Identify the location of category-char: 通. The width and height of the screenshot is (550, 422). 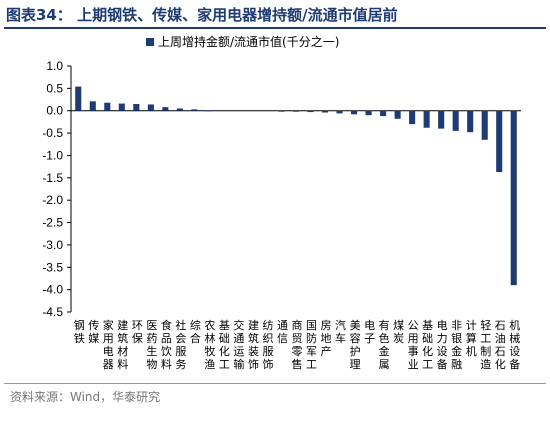
(238, 338).